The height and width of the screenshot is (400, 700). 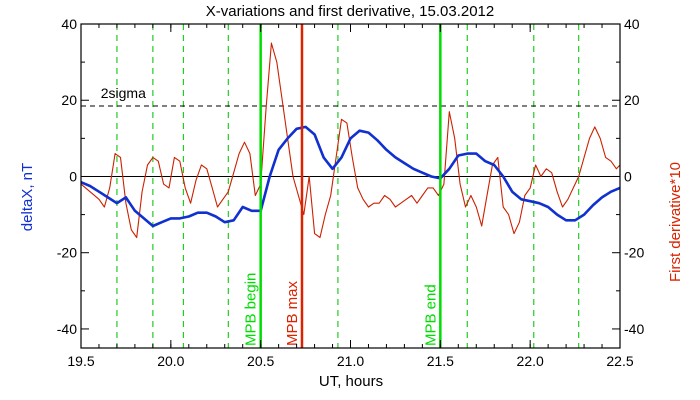 I want to click on y-tick-label-left-4: 40, so click(x=69, y=24).